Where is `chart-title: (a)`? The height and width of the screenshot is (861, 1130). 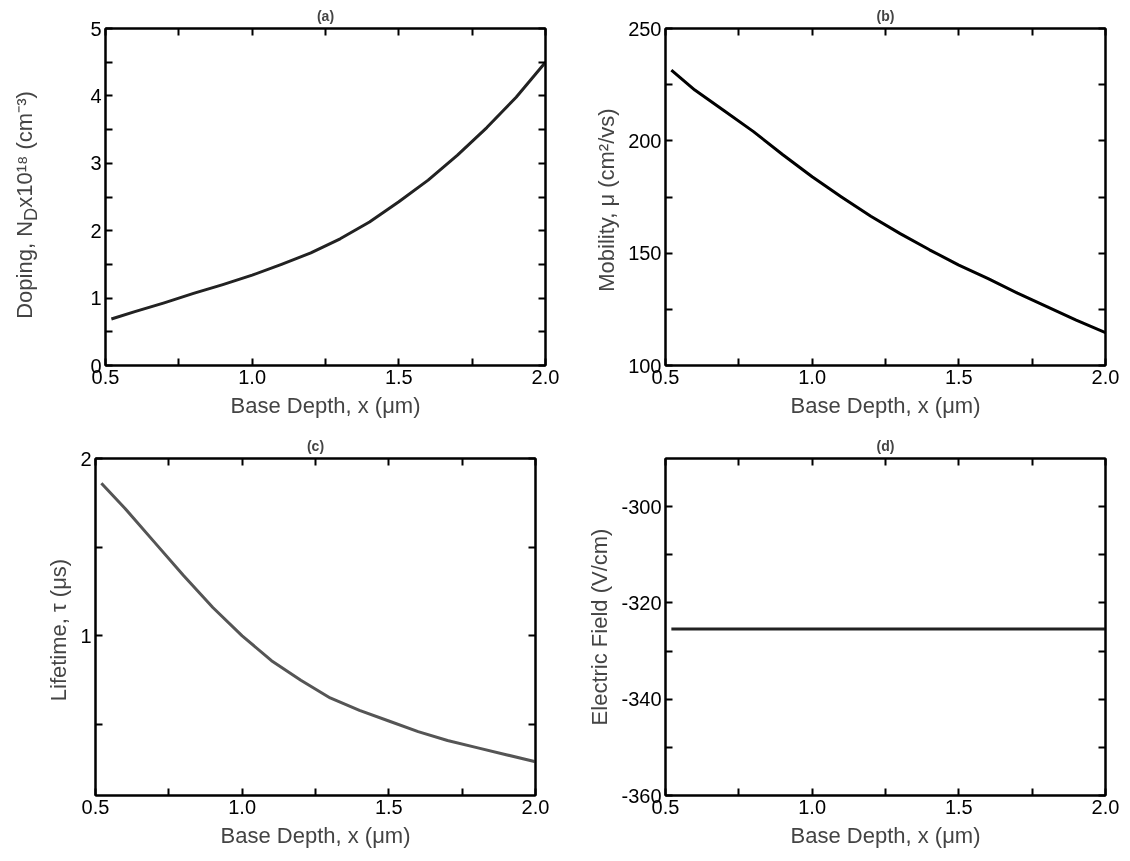
chart-title: (a) is located at coordinates (325, 15).